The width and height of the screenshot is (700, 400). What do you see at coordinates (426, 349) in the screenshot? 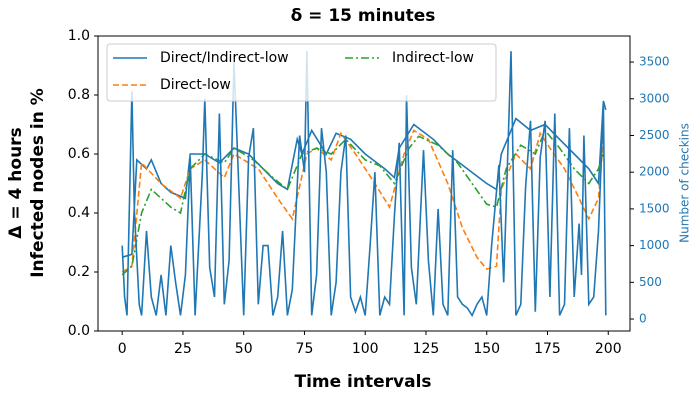
I see `x-tick-label: 125` at bounding box center [426, 349].